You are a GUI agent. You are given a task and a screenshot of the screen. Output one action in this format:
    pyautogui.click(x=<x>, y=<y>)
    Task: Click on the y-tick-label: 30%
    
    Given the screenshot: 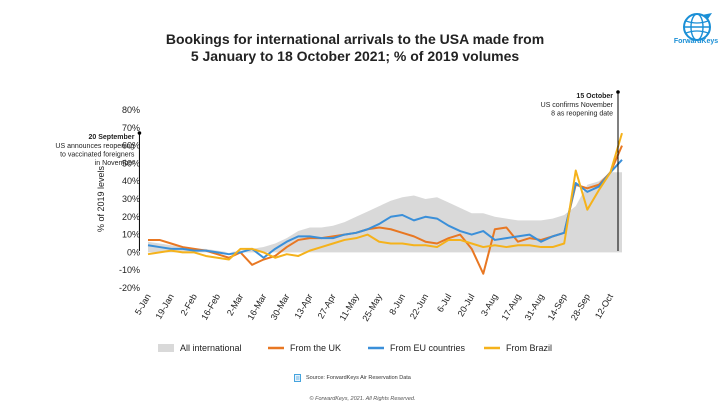 What is the action you would take?
    pyautogui.click(x=131, y=199)
    